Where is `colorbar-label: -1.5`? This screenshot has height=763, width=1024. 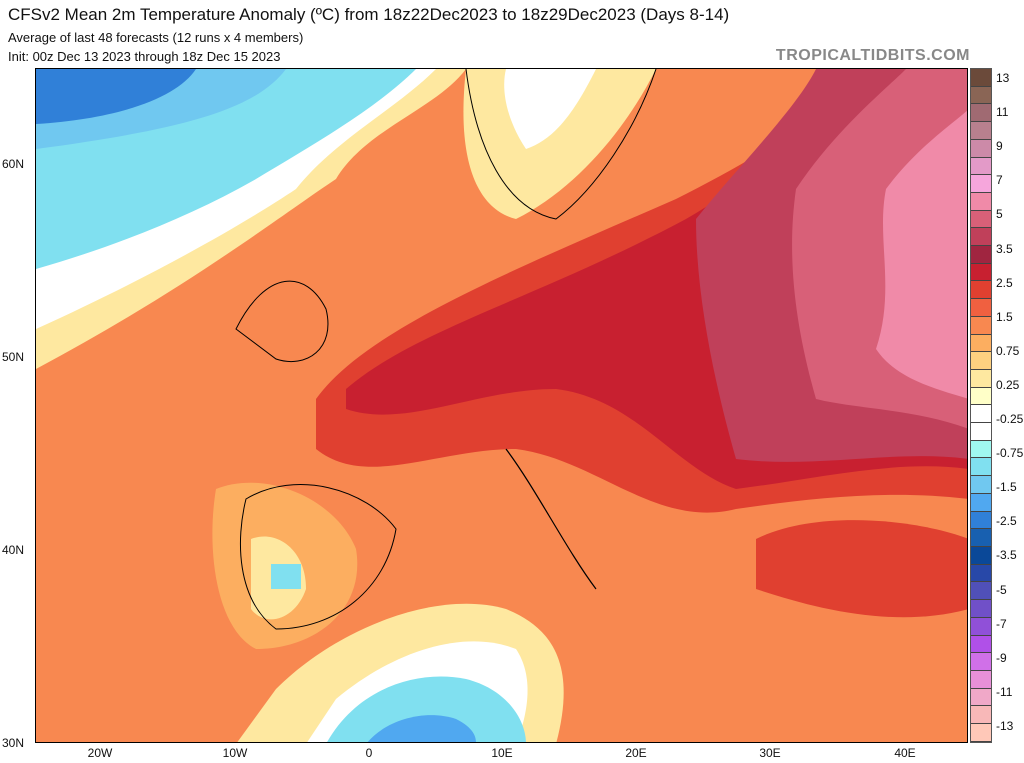
colorbar-label: -1.5 is located at coordinates (1006, 487).